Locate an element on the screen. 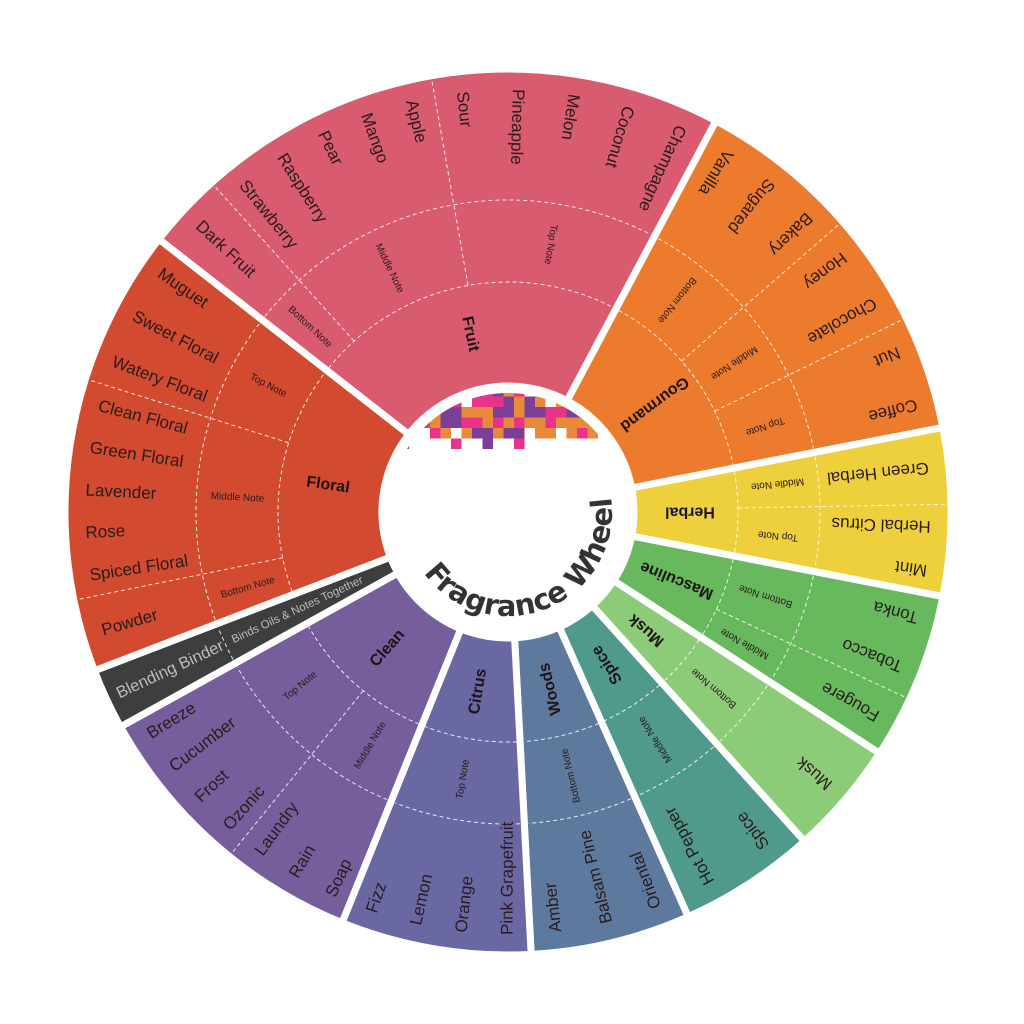 The width and height of the screenshot is (1024, 1024). scent-item: Pink Grapefruit is located at coordinates (507, 878).